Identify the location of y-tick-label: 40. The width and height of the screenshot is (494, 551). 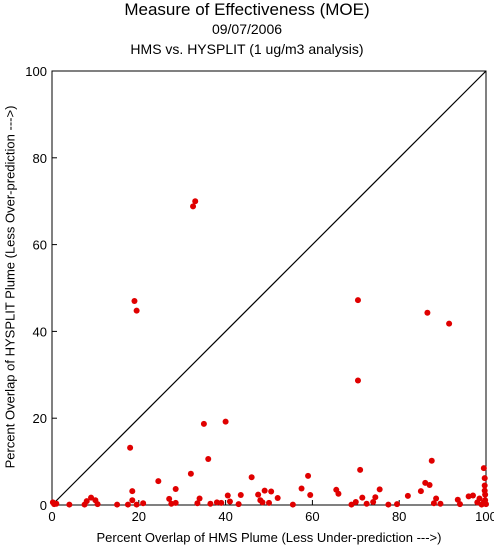
(40, 331).